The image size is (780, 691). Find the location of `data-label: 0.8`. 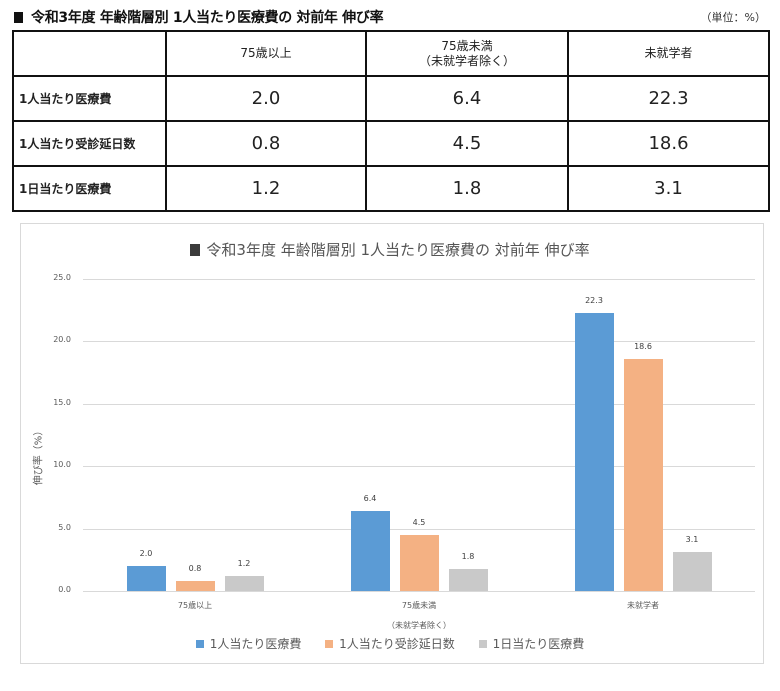

data-label: 0.8 is located at coordinates (195, 568).